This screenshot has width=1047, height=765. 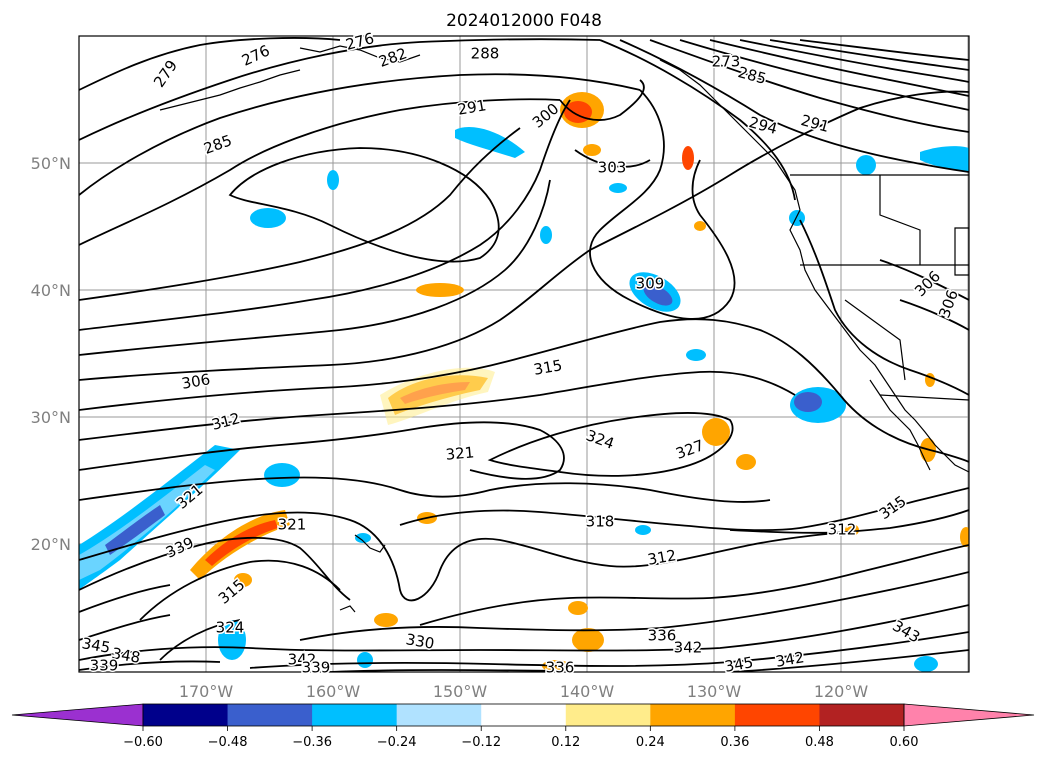 I want to click on contour-label: 318, so click(x=600, y=522).